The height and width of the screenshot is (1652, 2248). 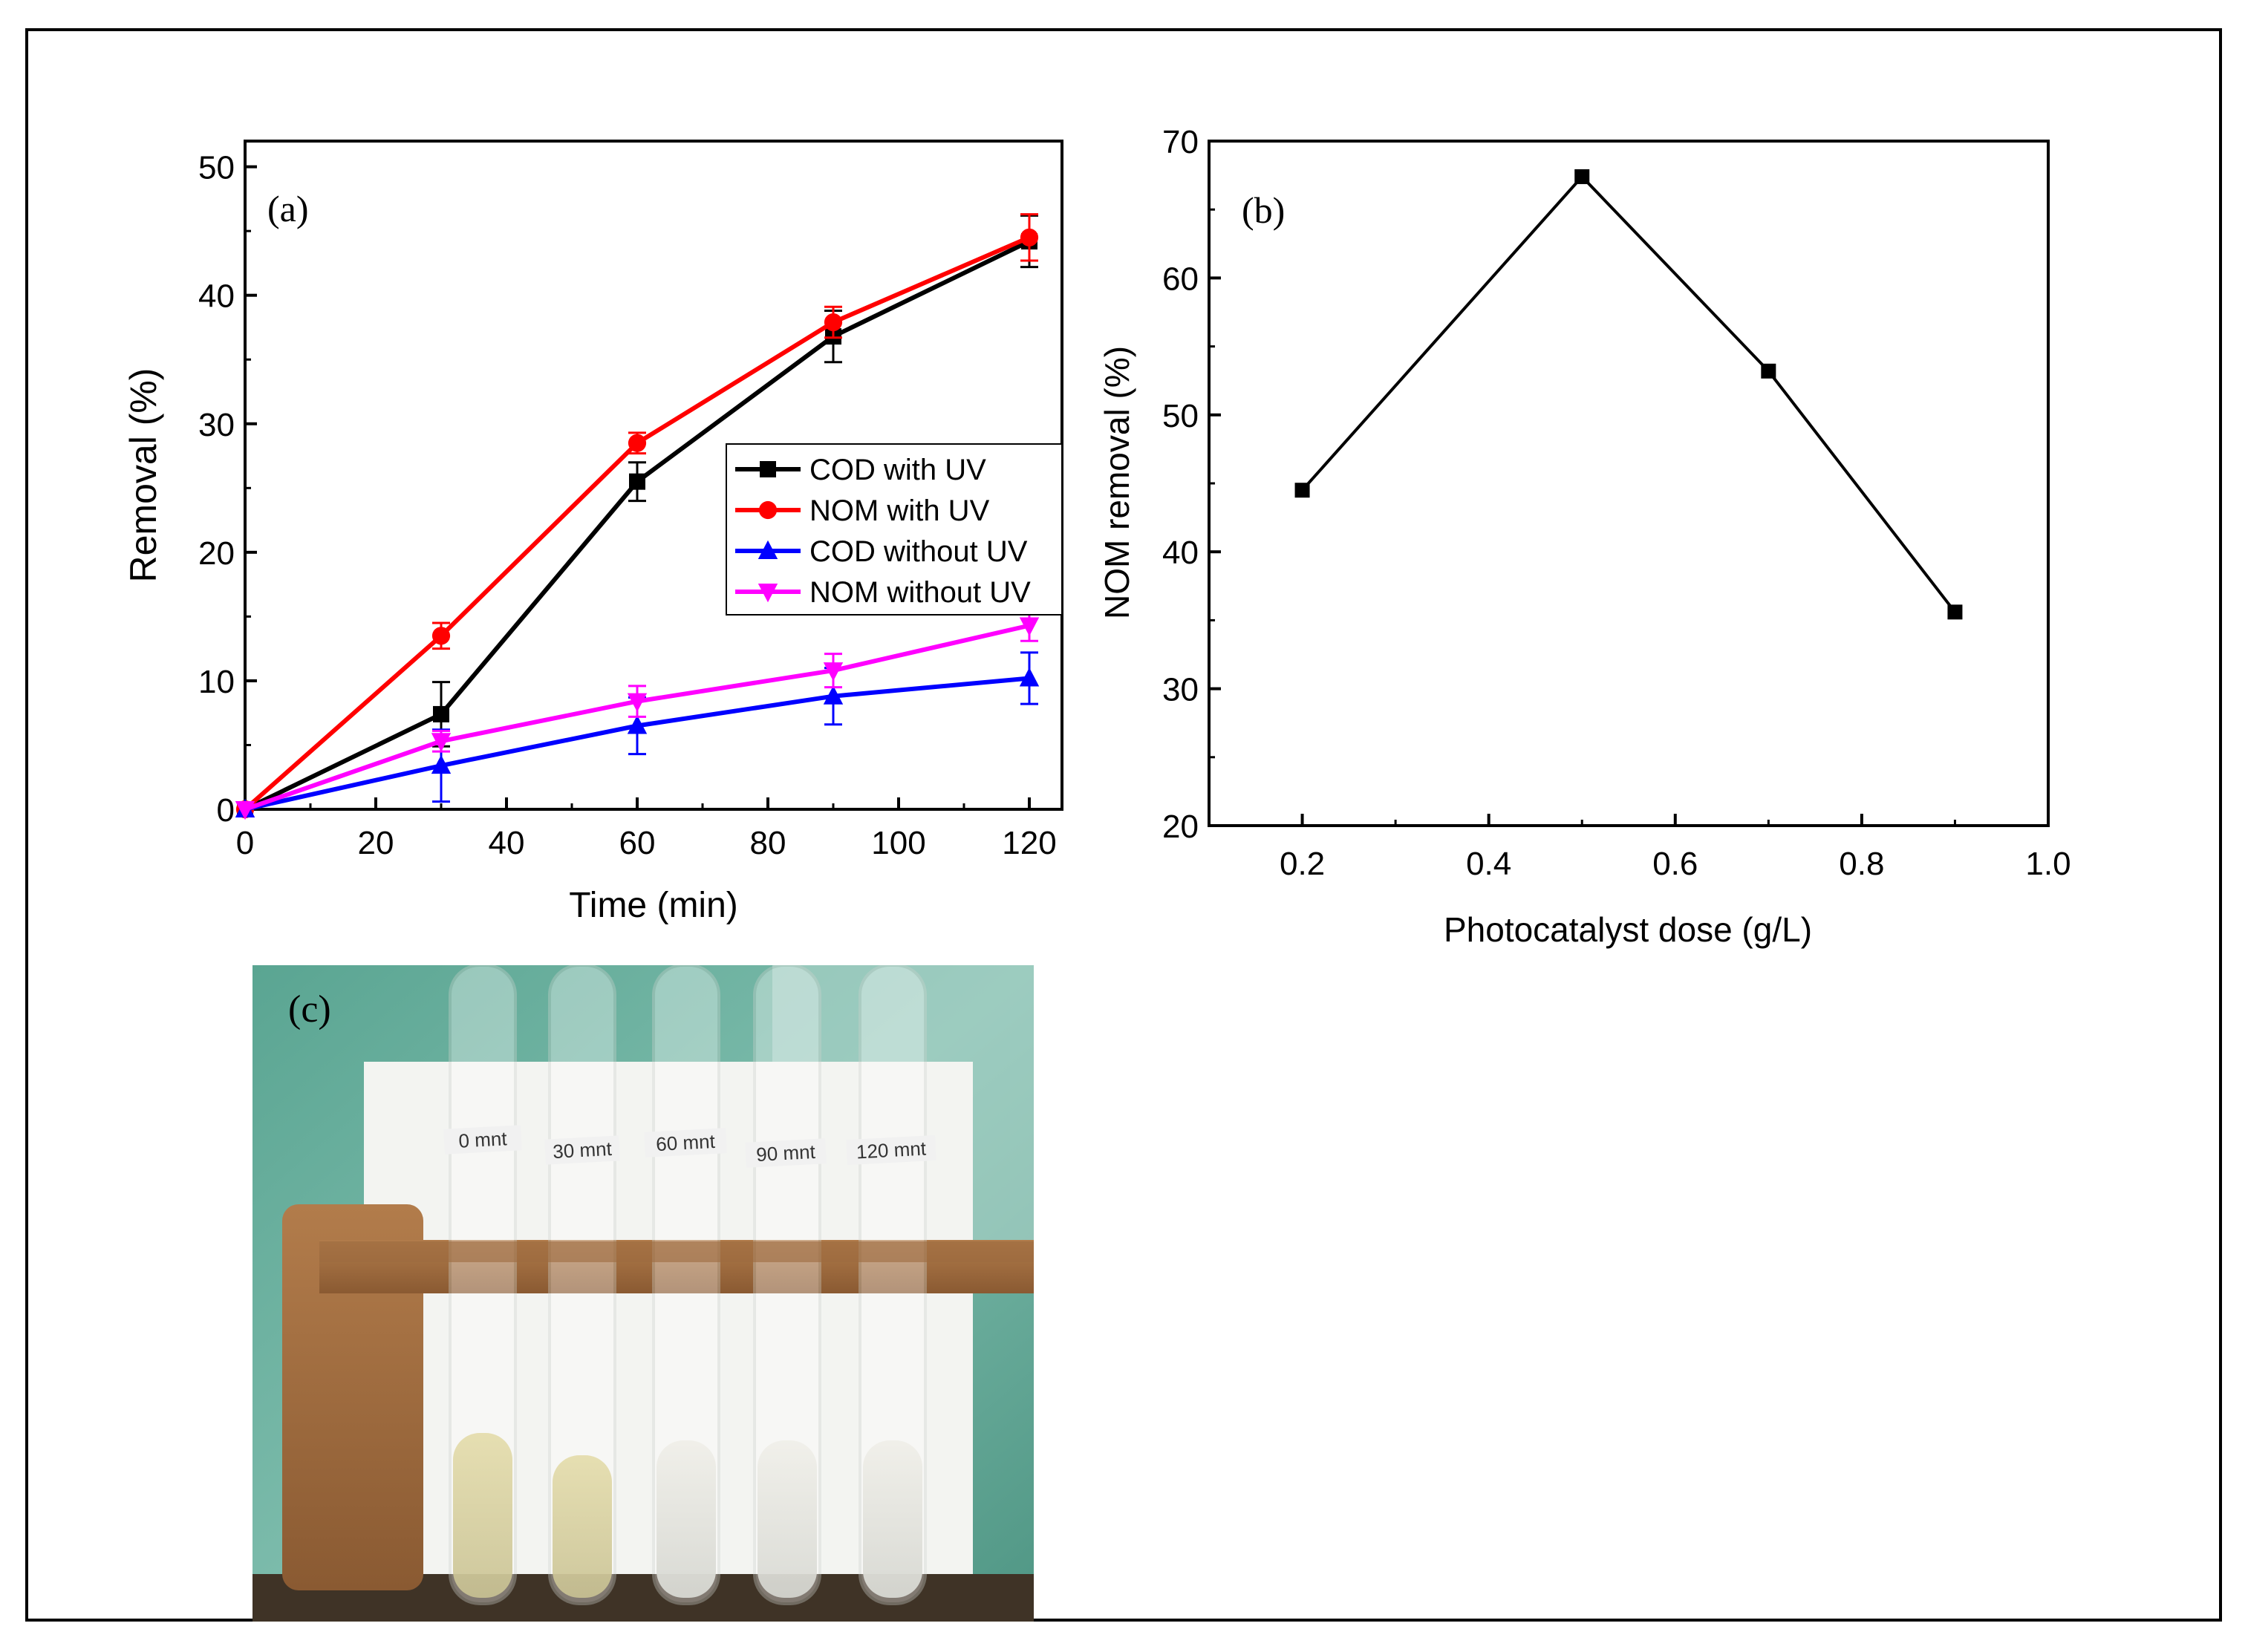 What do you see at coordinates (1302, 864) in the screenshot?
I see `chart-b-x-tick-label: 0.2` at bounding box center [1302, 864].